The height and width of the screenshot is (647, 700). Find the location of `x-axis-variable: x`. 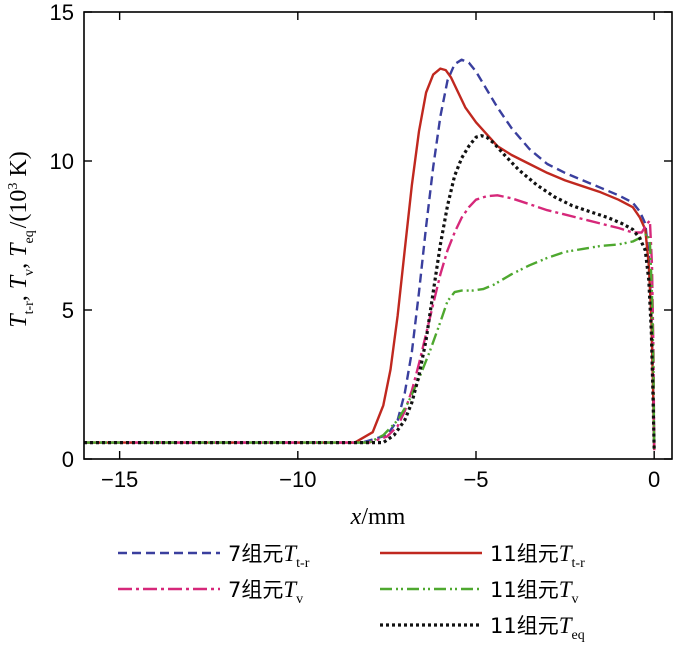

x-axis-variable: x is located at coordinates (356, 517).